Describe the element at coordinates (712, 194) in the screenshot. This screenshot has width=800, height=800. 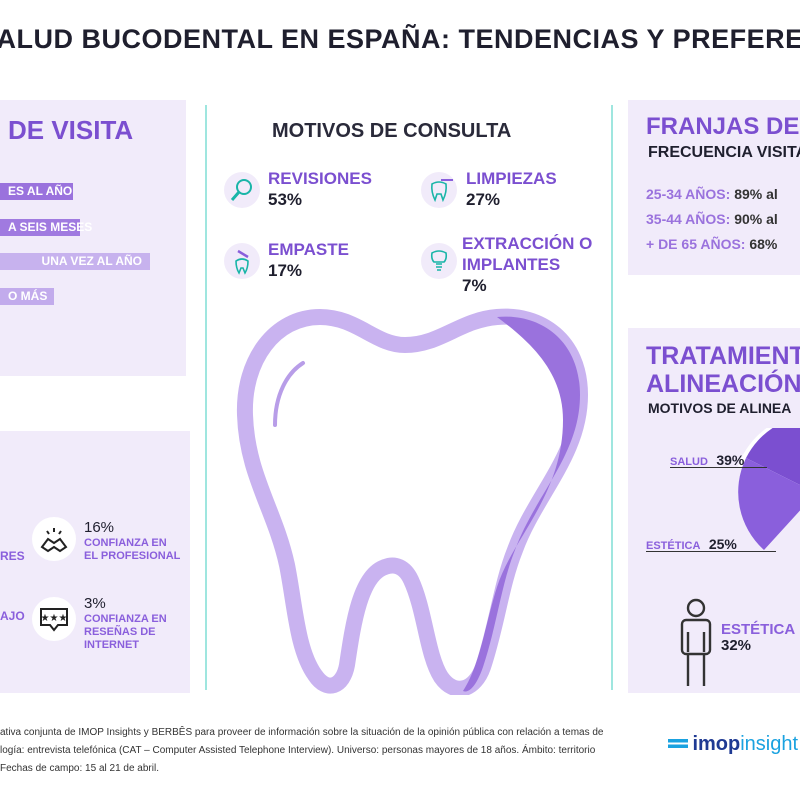
I see `age-row-1: 25-34 AÑOS: 89% al` at that location.